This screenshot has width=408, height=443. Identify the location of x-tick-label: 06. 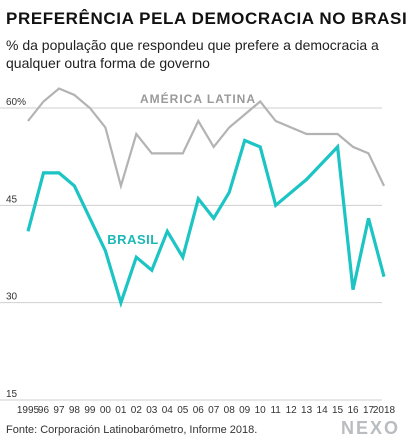
(199, 410).